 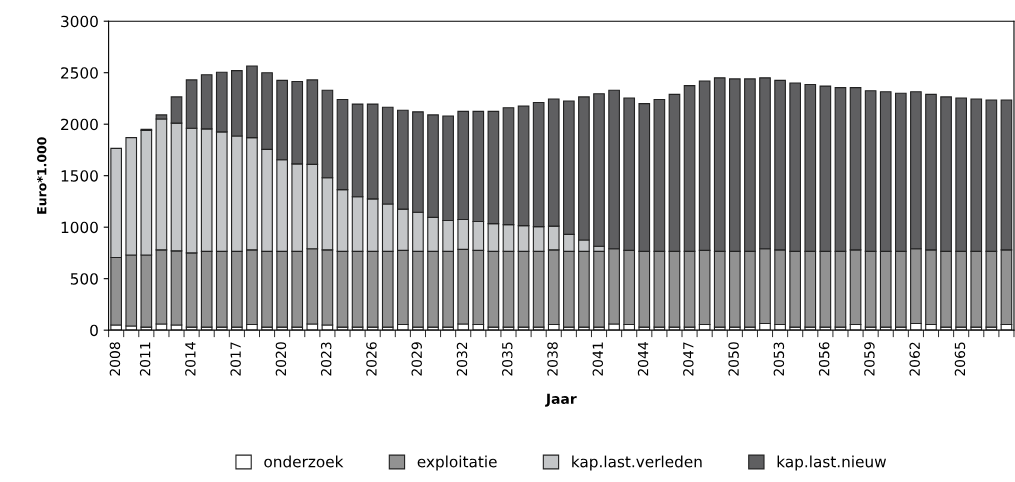 I want to click on legend-label: kap.last.nieuw, so click(x=831, y=463).